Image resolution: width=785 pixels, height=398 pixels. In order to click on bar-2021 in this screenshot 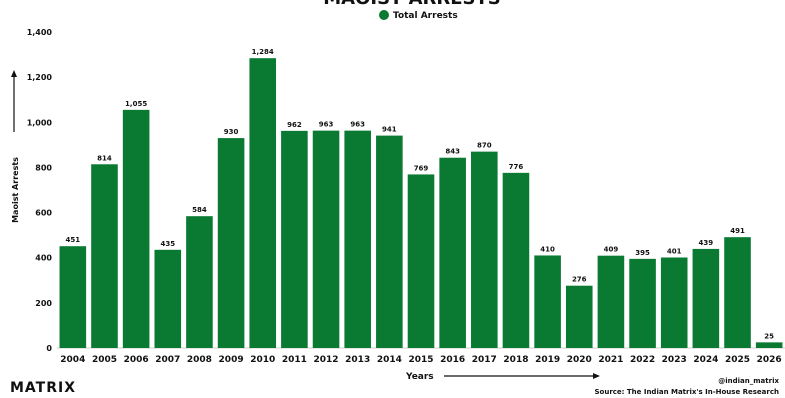, I will do `click(611, 301)`.